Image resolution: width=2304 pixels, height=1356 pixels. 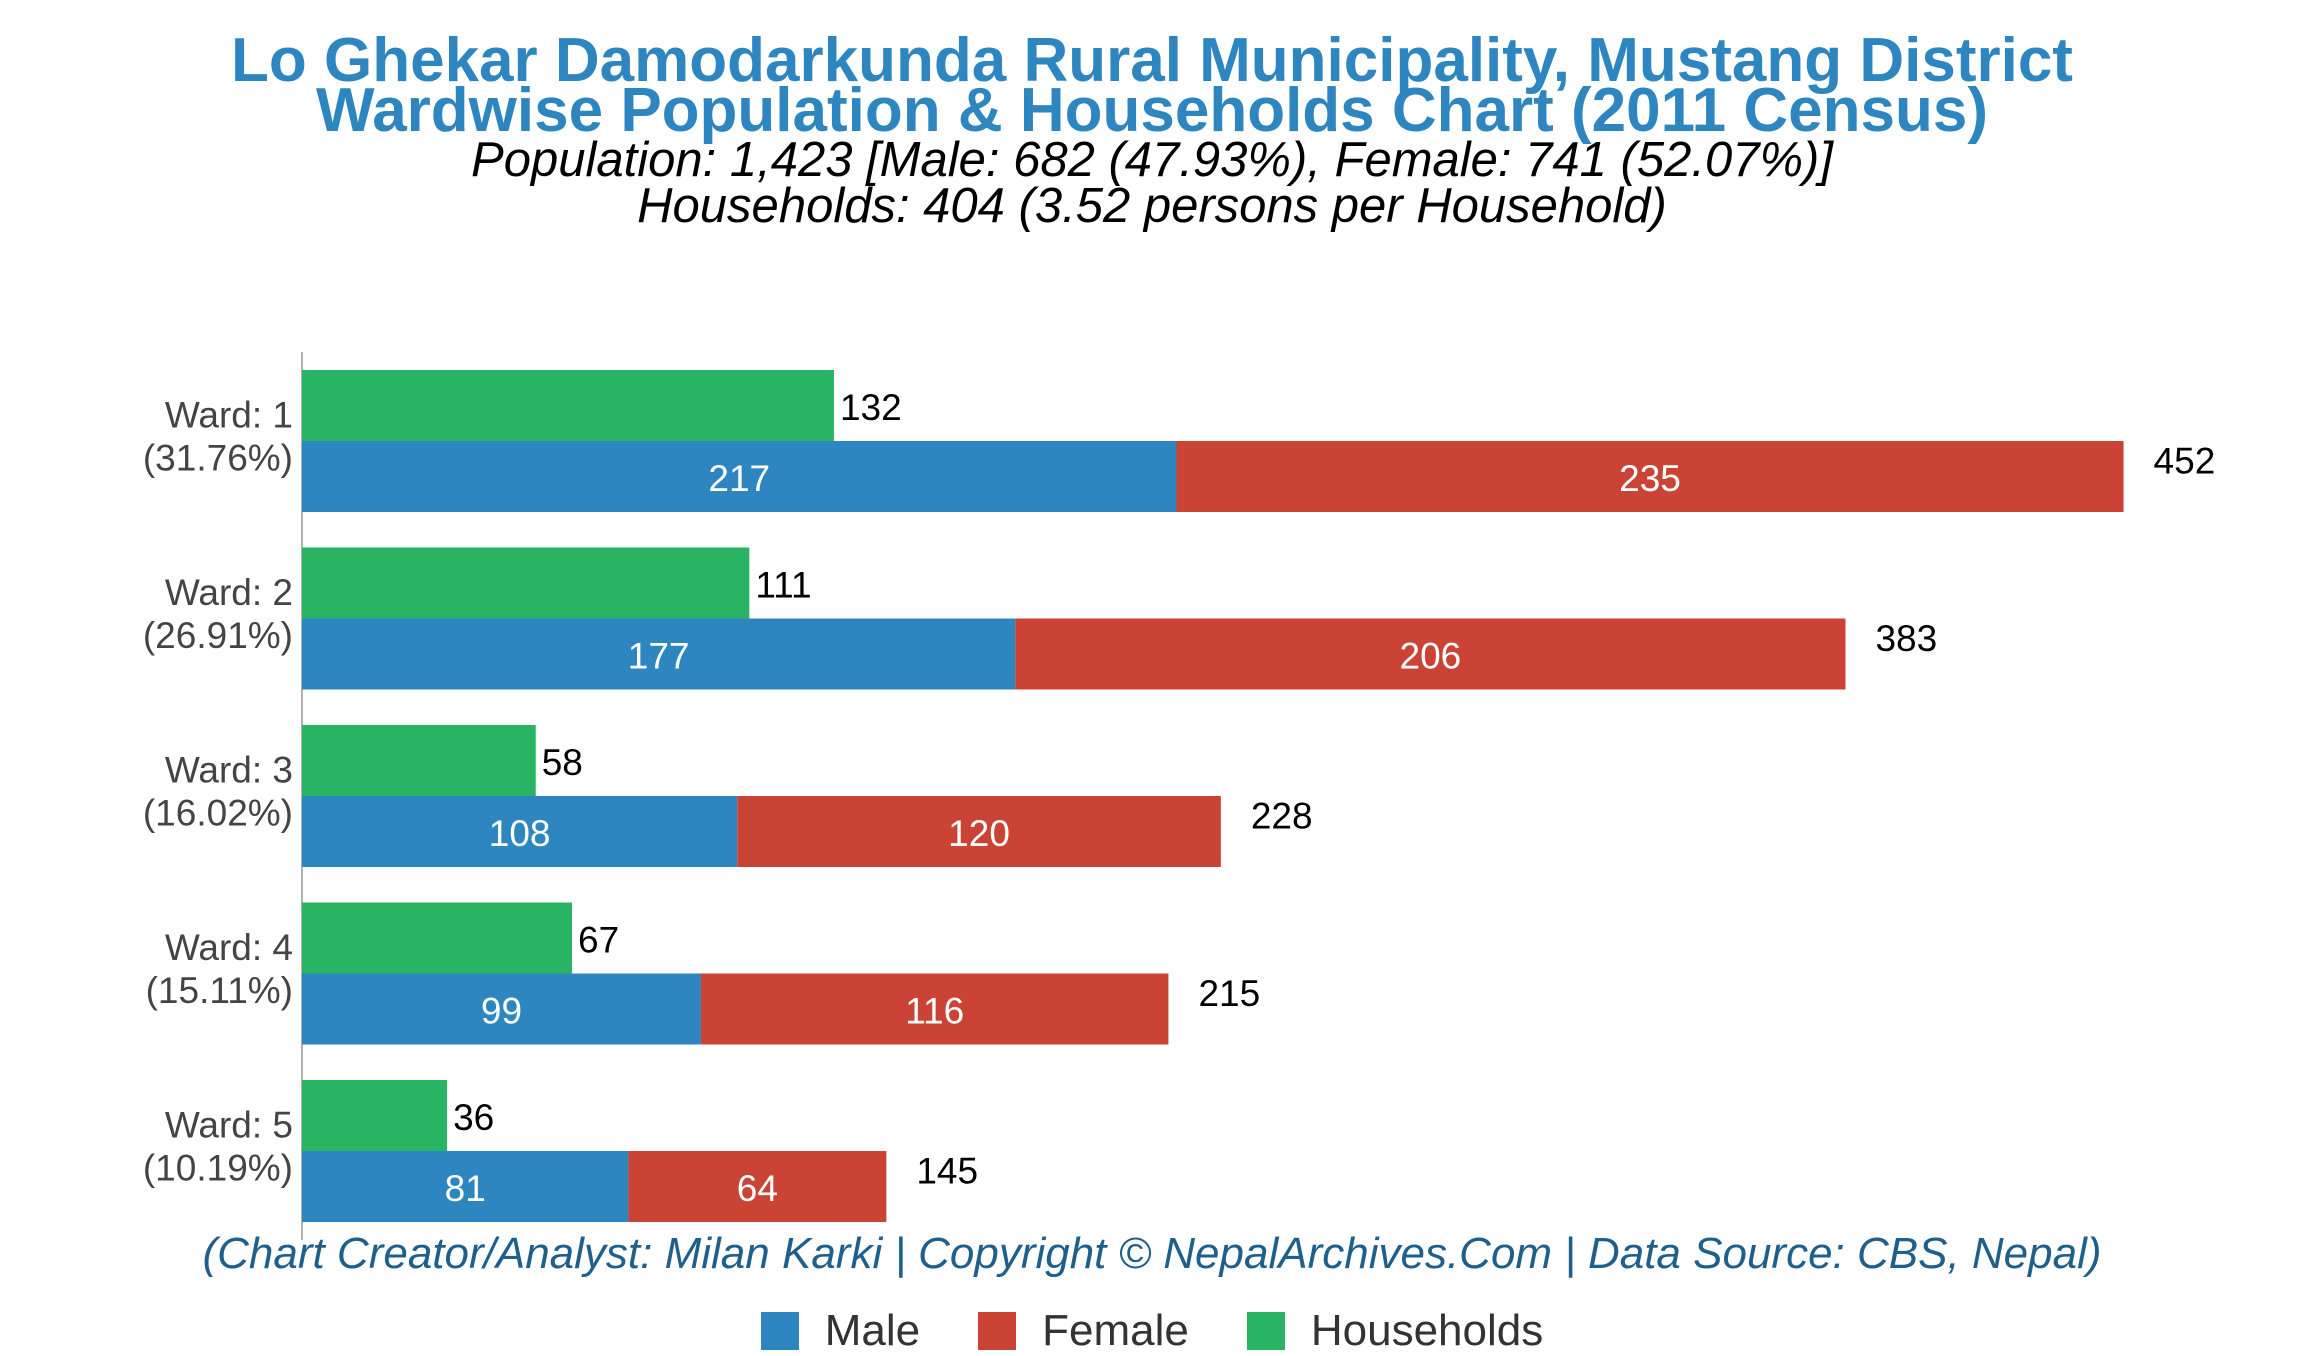 I want to click on ward-label: Ward: 5, so click(x=229, y=1125).